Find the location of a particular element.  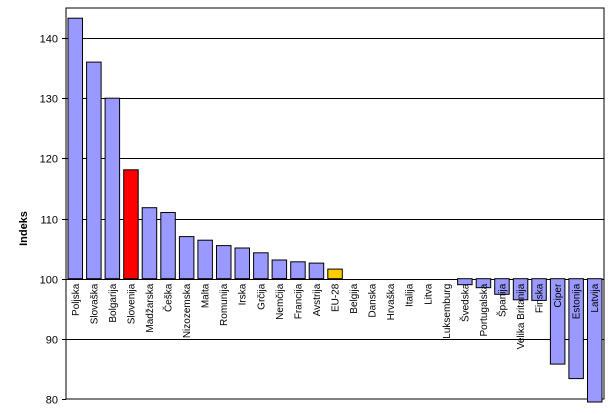

bar-ciper is located at coordinates (557, 321).